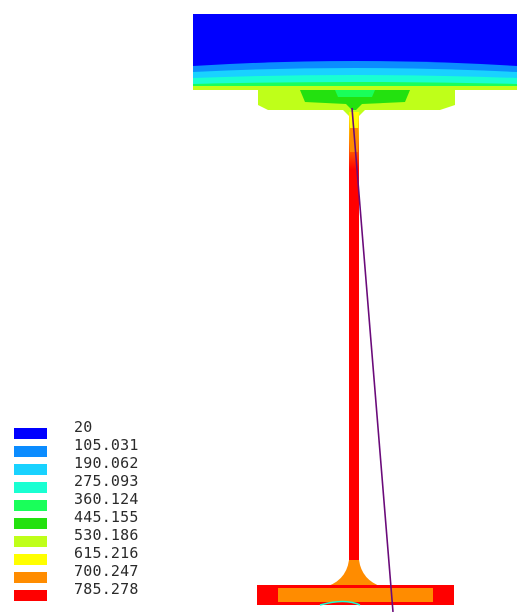 The width and height of the screenshot is (519, 612). Describe the element at coordinates (106, 571) in the screenshot. I see `legend-label: 700.247` at that location.